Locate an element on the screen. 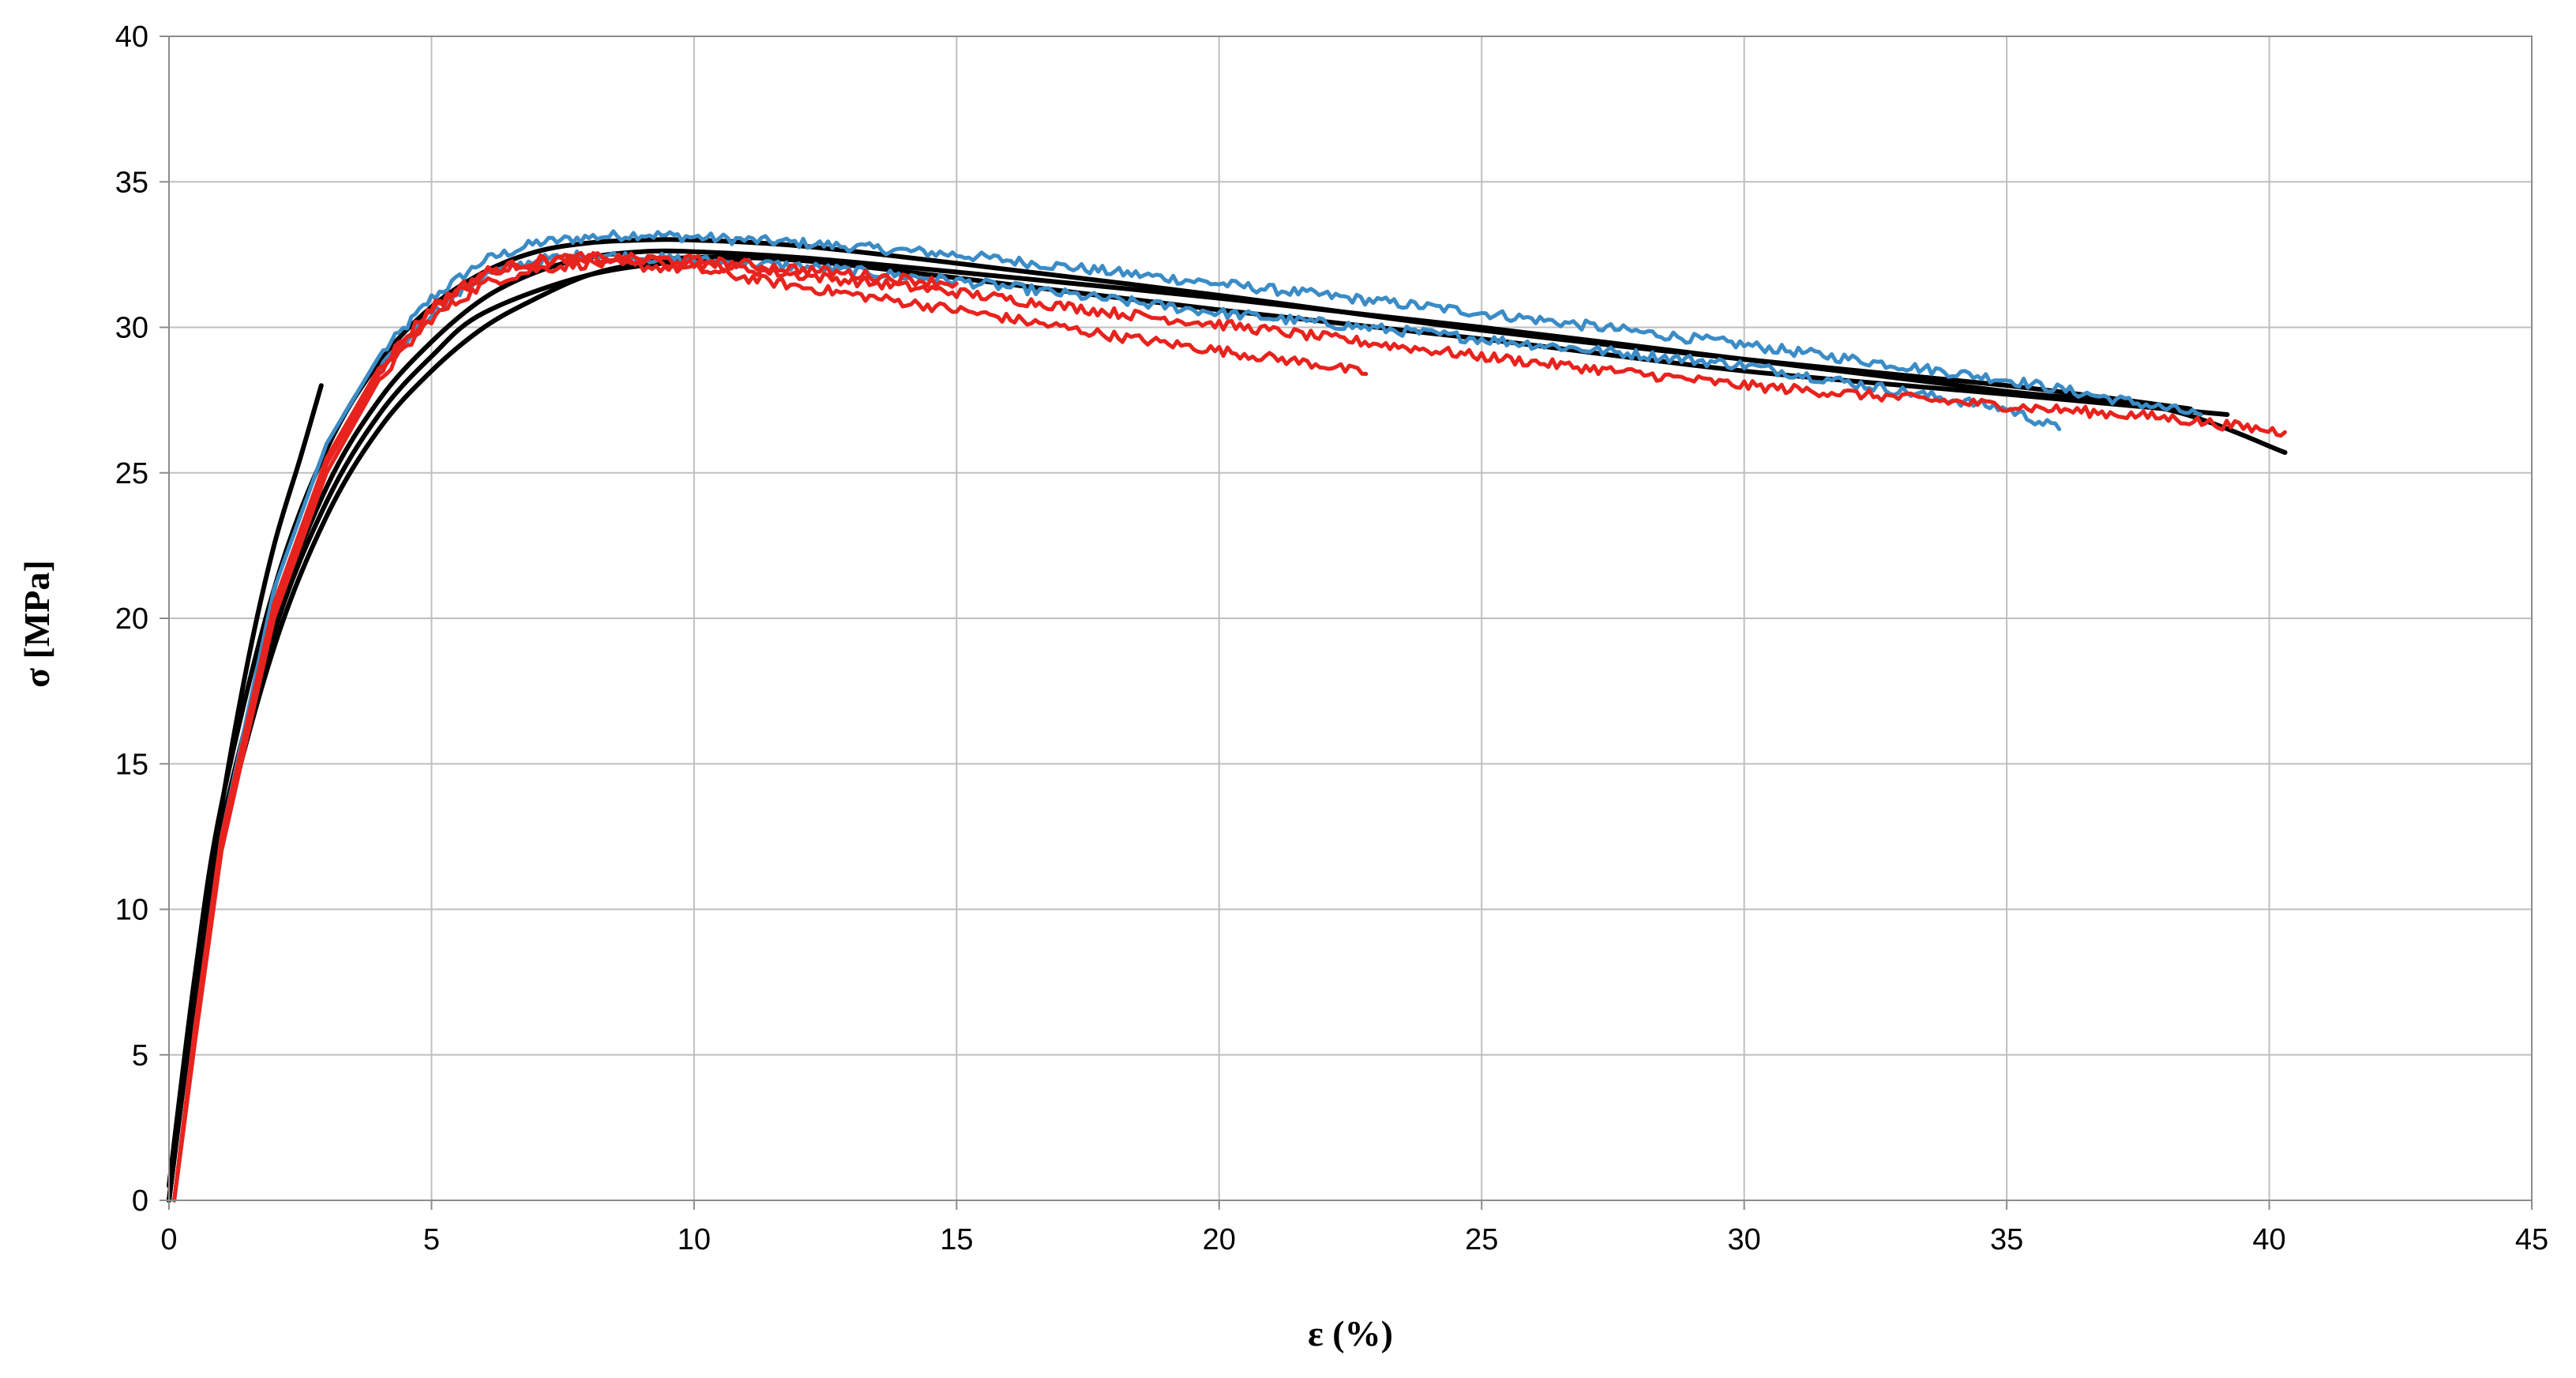 The height and width of the screenshot is (1378, 2576). y-tick-label: 20 is located at coordinates (131, 619).